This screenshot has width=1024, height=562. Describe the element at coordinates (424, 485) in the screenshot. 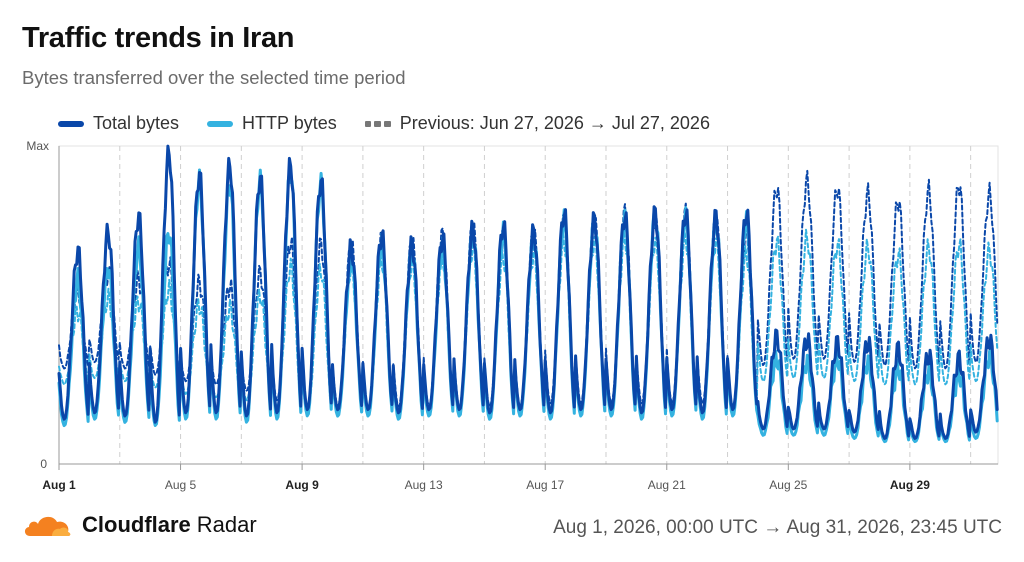

I see `x-tick-label-3: Aug 13` at that location.